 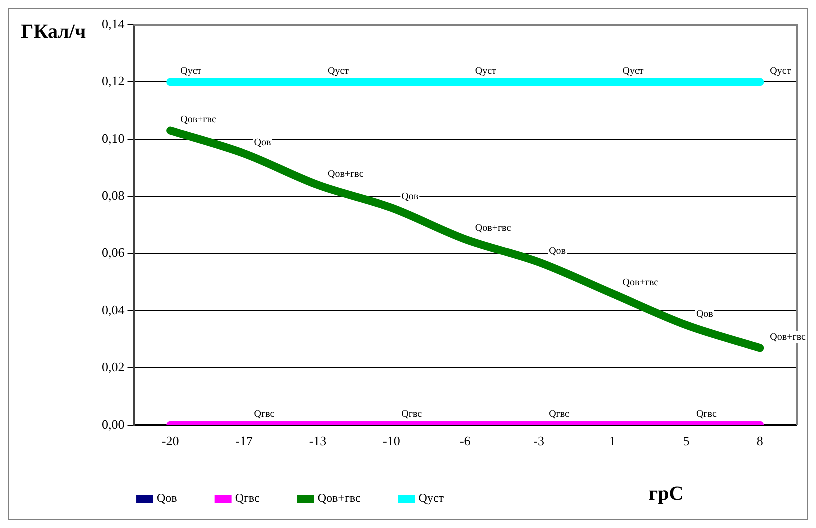 I want to click on x-tick-label: 8, so click(x=760, y=441).